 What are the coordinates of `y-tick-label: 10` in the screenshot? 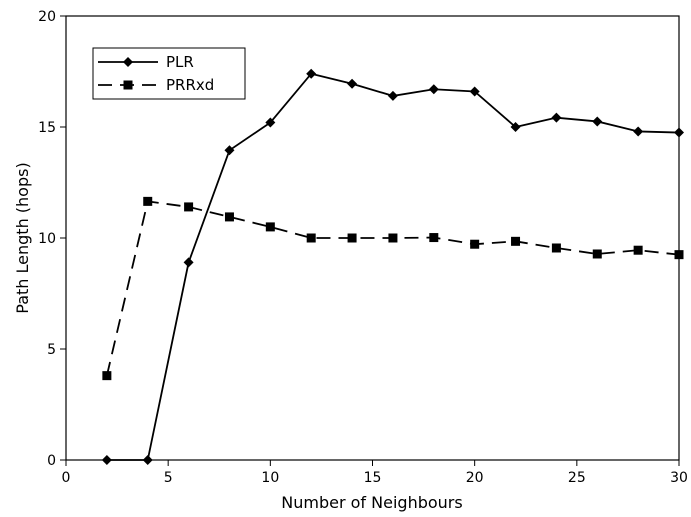 It's located at (47, 239).